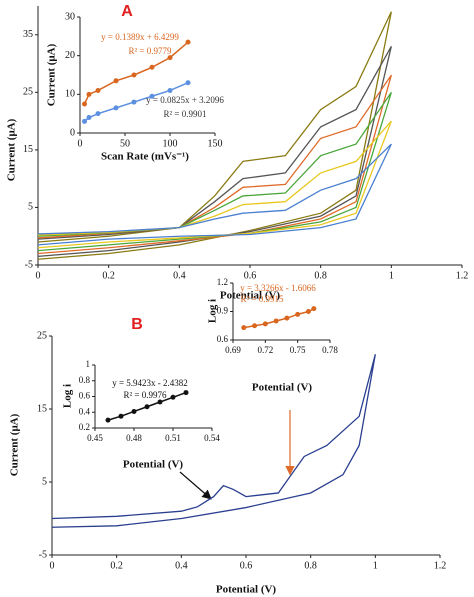 This screenshot has height=597, width=474. What do you see at coordinates (70, 16) in the screenshot?
I see `y-tick-label: 30` at bounding box center [70, 16].